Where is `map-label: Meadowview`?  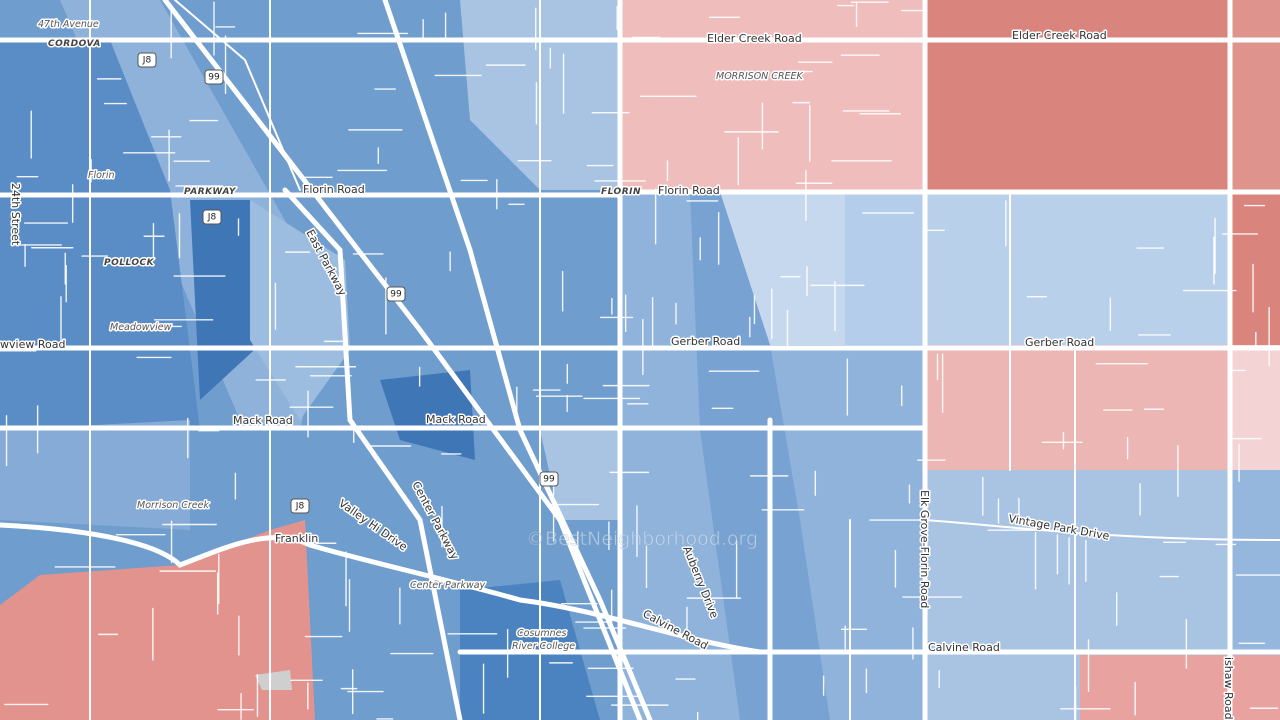 map-label: Meadowview is located at coordinates (141, 327).